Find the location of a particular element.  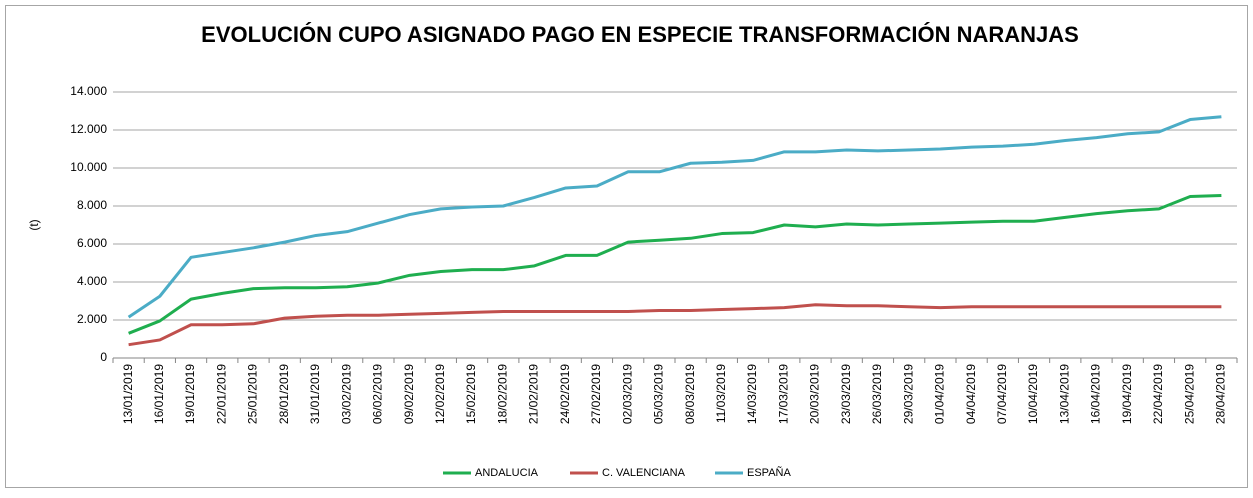

y-axis-label: (t) is located at coordinates (34, 224).